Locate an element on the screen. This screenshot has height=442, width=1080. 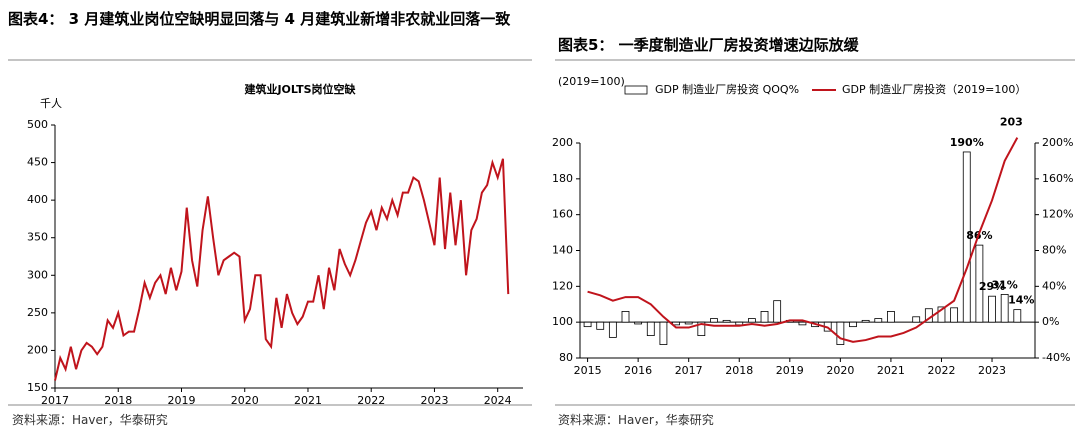
y-tick-label: 450 is located at coordinates (37, 162).